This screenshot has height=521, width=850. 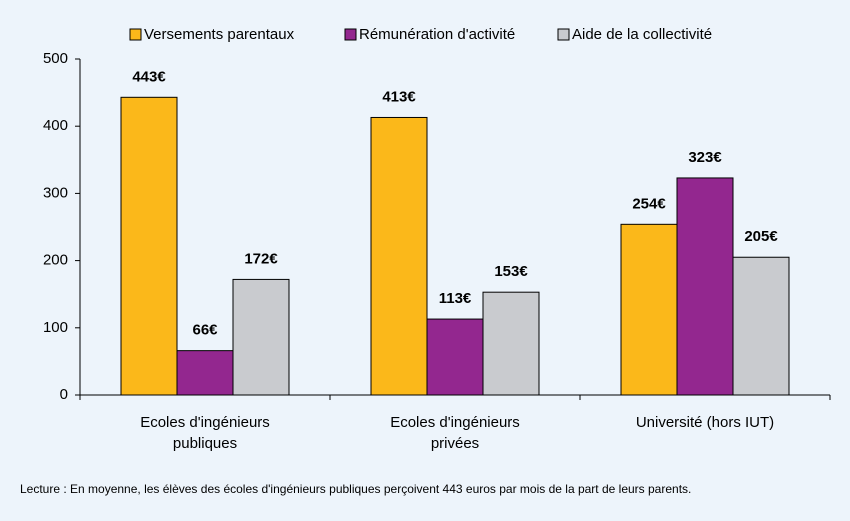 I want to click on value-label: 254€, so click(x=649, y=203).